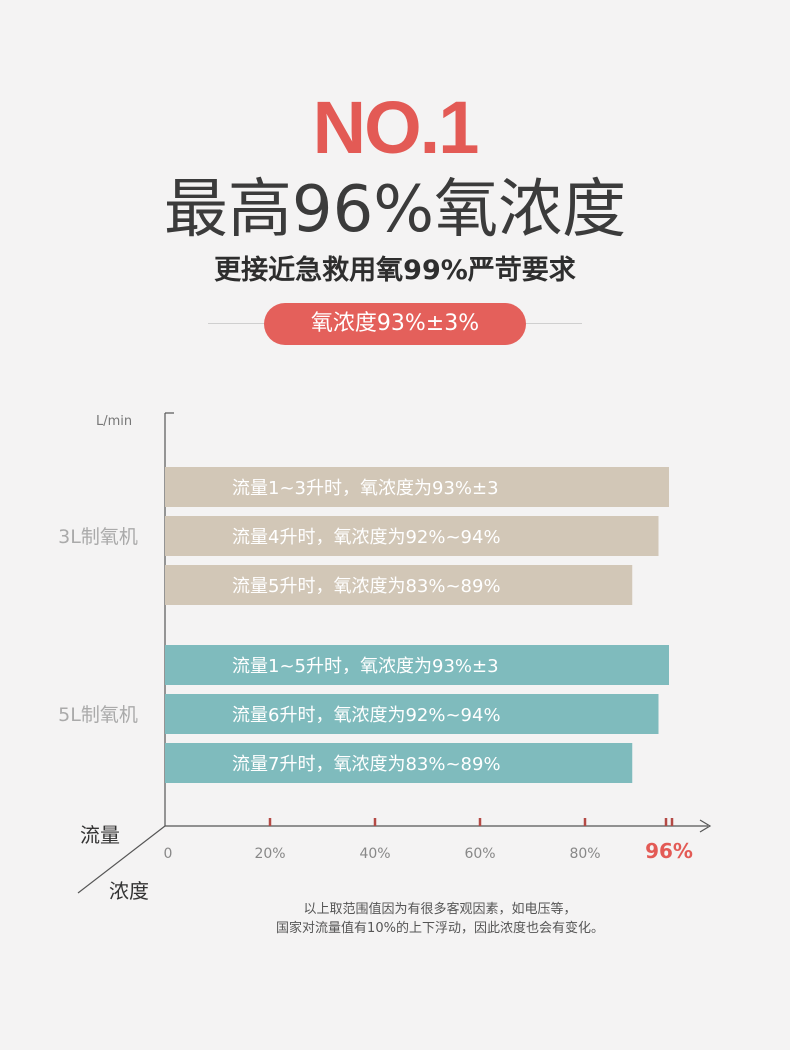 Image resolution: width=790 pixels, height=1050 pixels. What do you see at coordinates (366, 586) in the screenshot?
I see `bar-label: 流量5升时，氧浓度为83%~89%` at bounding box center [366, 586].